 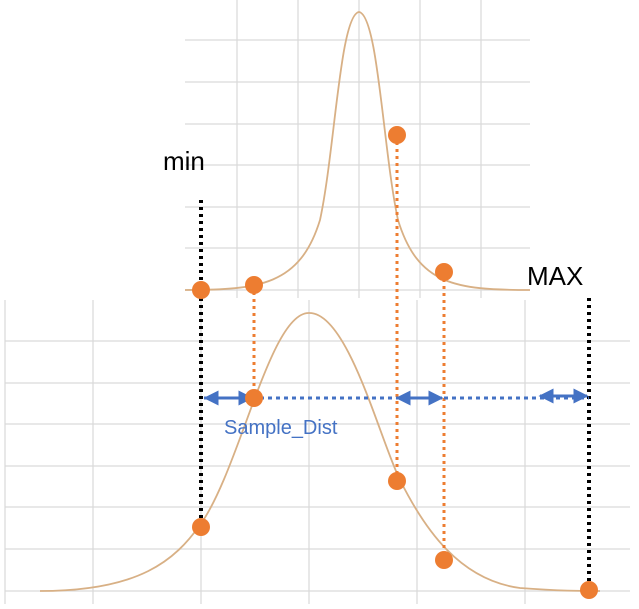 I want to click on min-label: min, so click(x=184, y=161).